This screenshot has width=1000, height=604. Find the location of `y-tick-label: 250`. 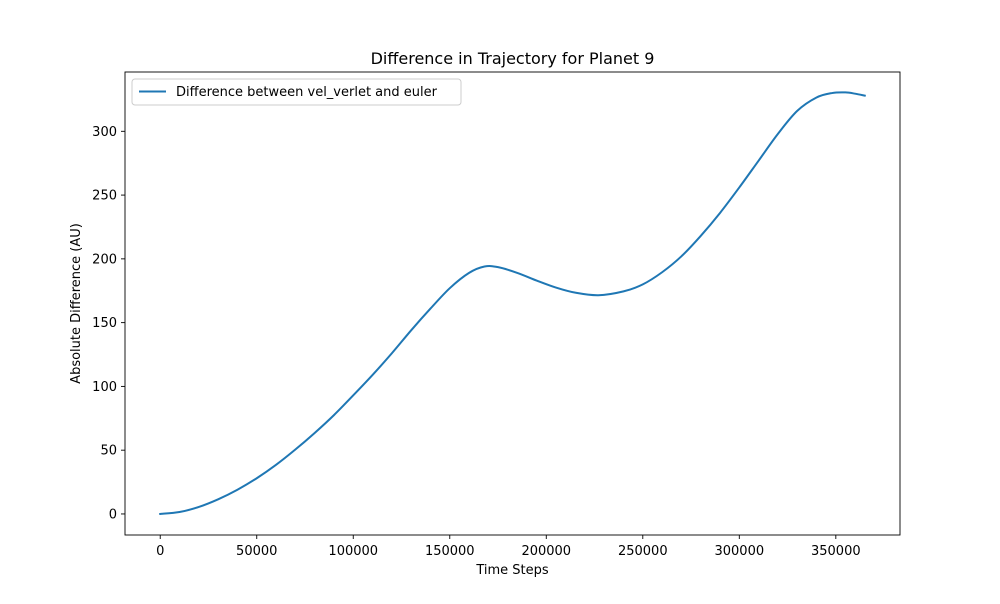

y-tick-label: 250 is located at coordinates (104, 196).